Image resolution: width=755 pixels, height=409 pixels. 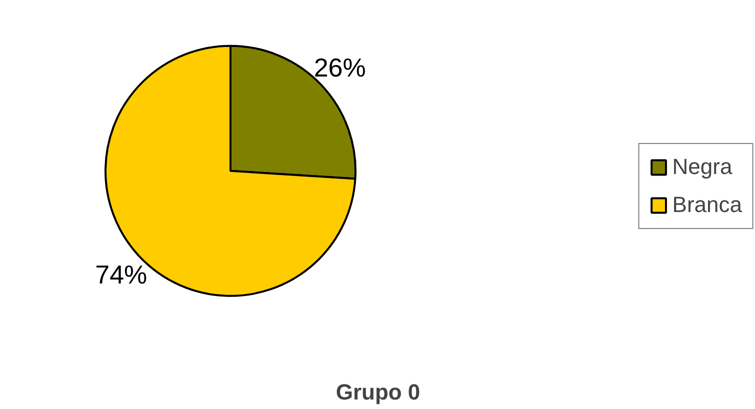 I want to click on text: Grupo 0, so click(x=378, y=392).